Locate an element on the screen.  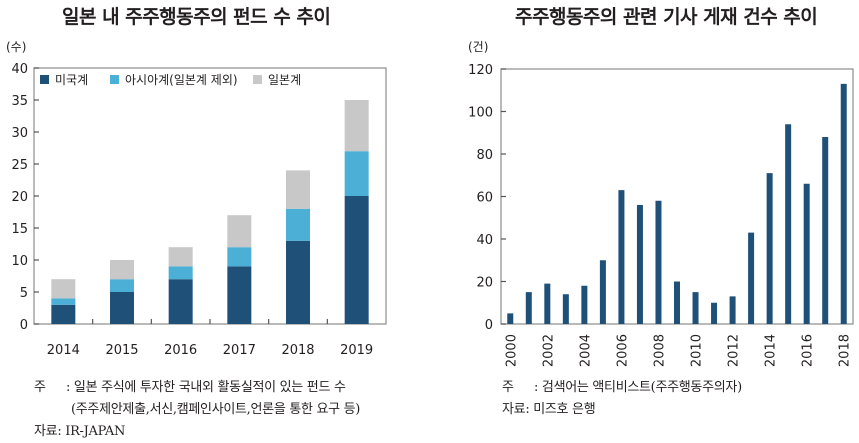
left-note-label: 주 is located at coordinates (40, 387).